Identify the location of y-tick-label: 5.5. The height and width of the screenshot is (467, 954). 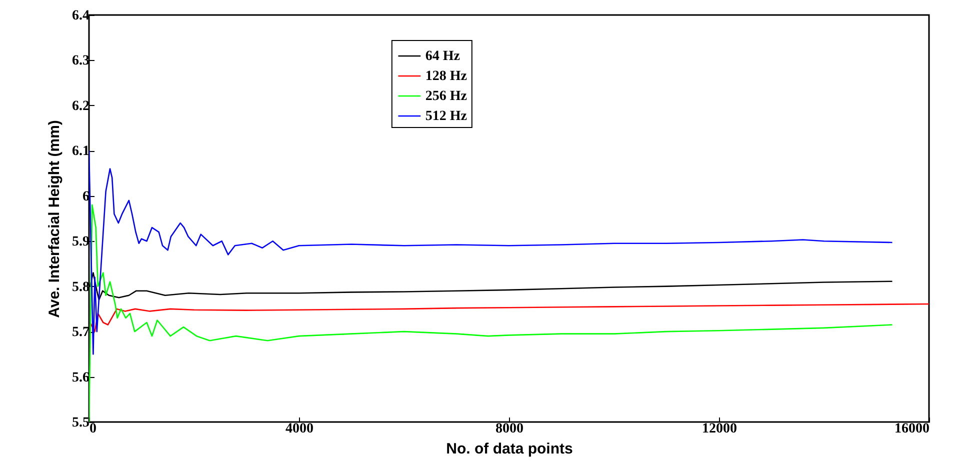
(81, 423).